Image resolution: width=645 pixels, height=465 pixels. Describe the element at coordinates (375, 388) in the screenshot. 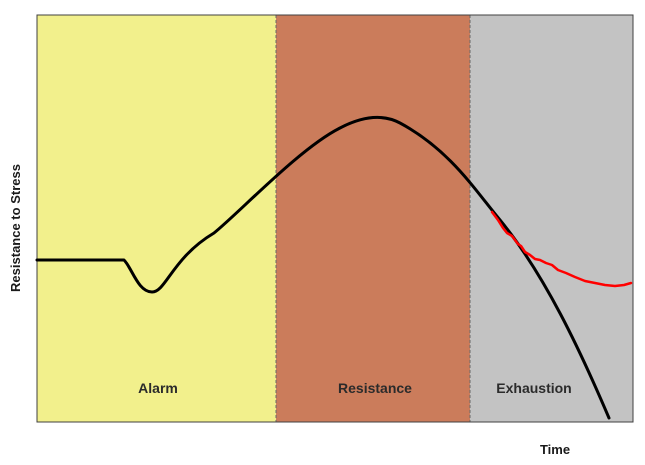

I see `resistance-phase-label: Resistance` at that location.